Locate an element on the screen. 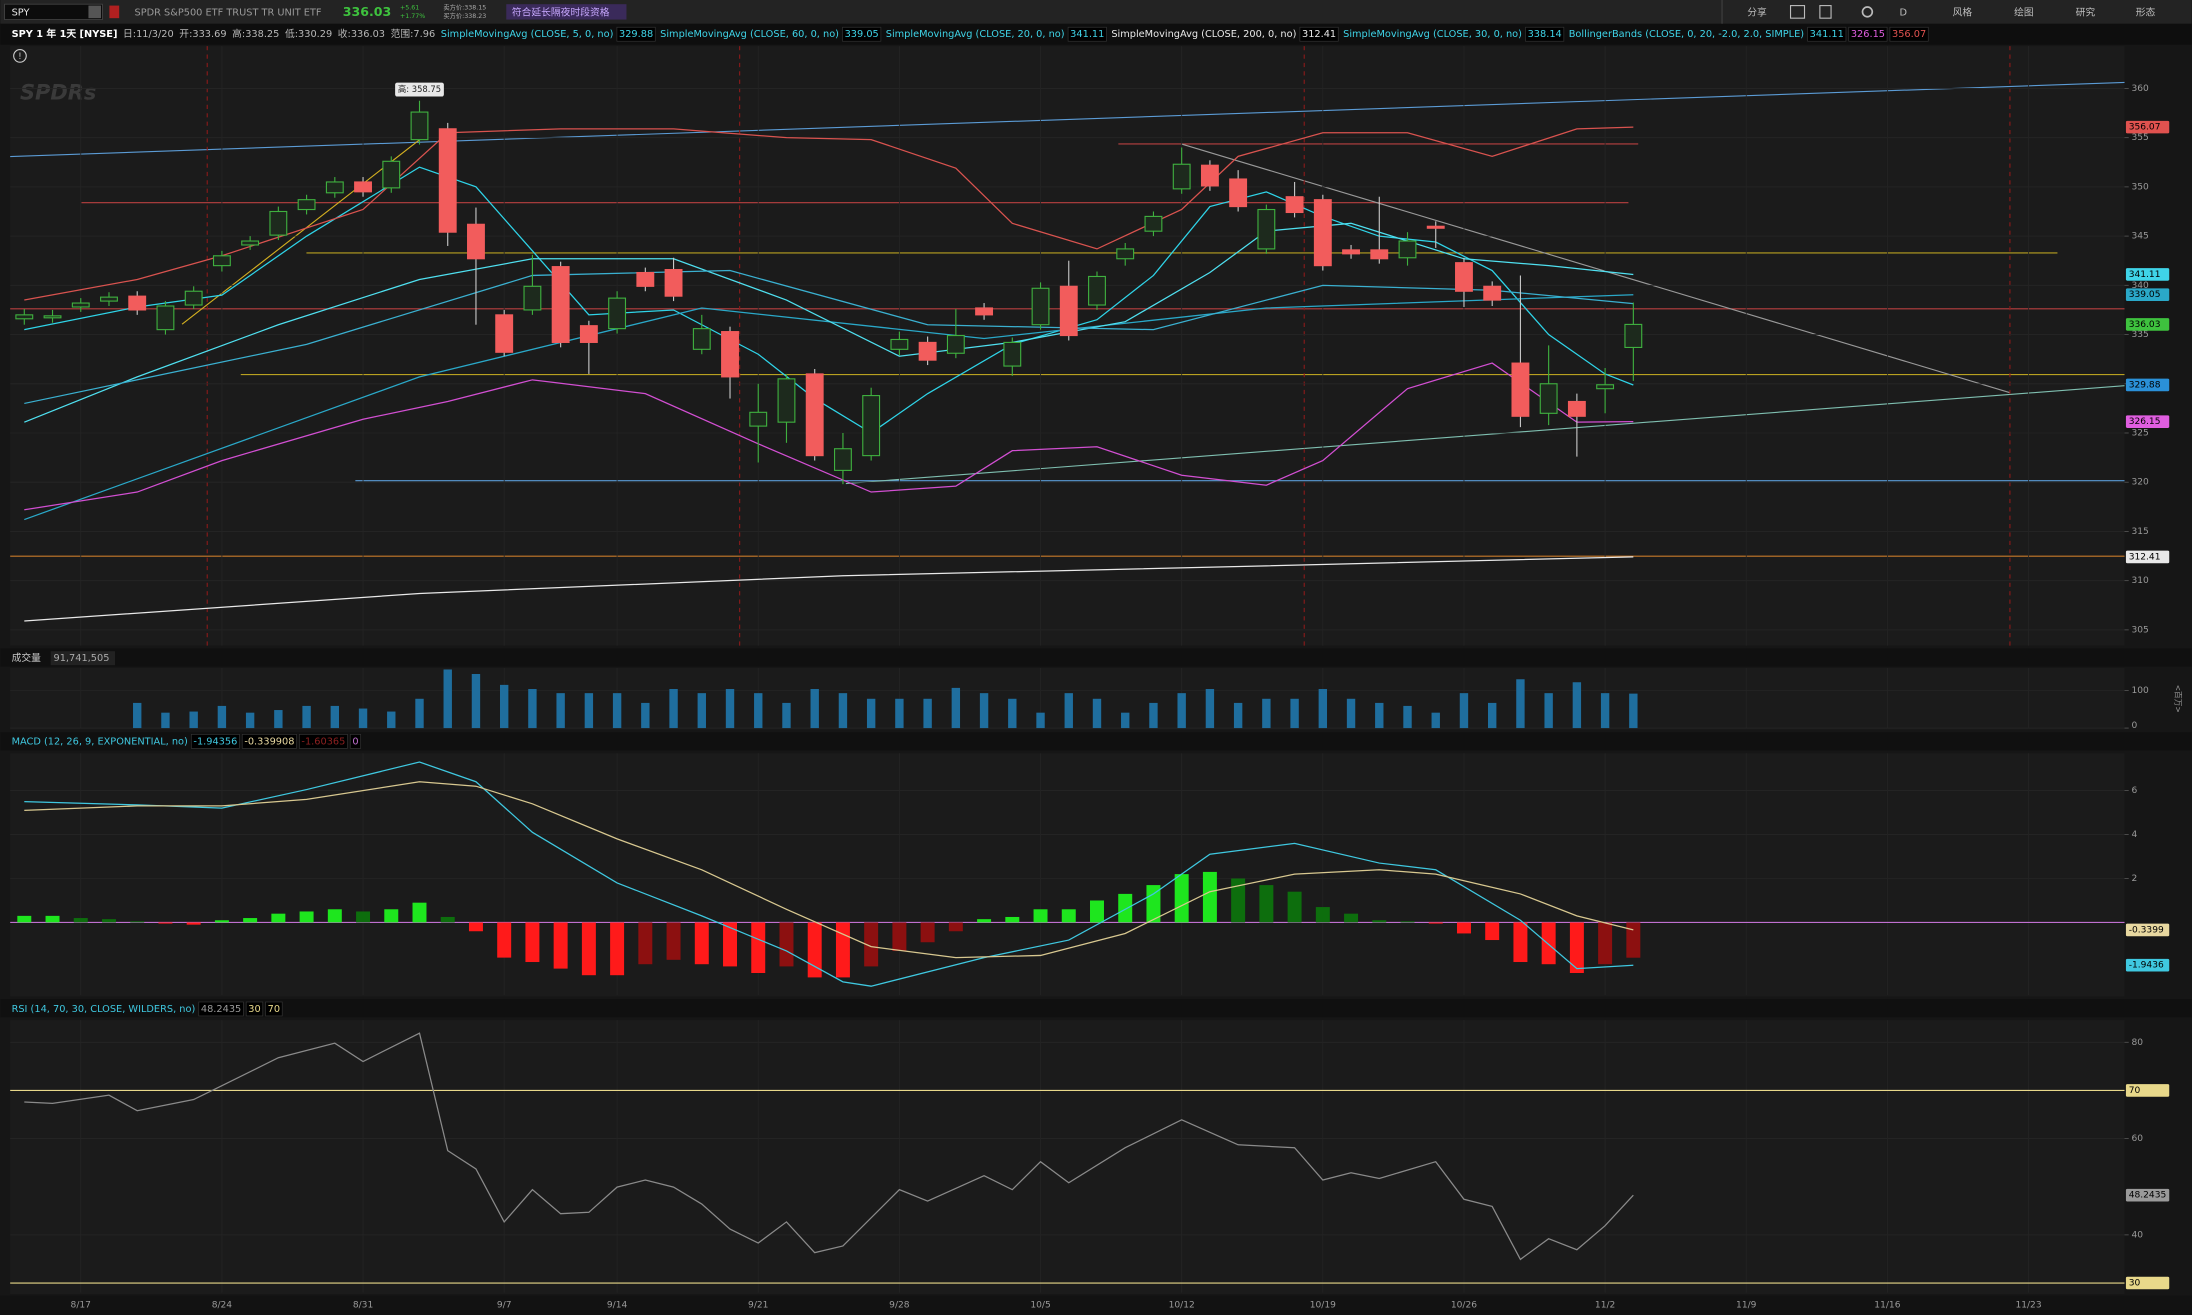 This screenshot has width=2192, height=1315. flask-icon is located at coordinates (1825, 12).